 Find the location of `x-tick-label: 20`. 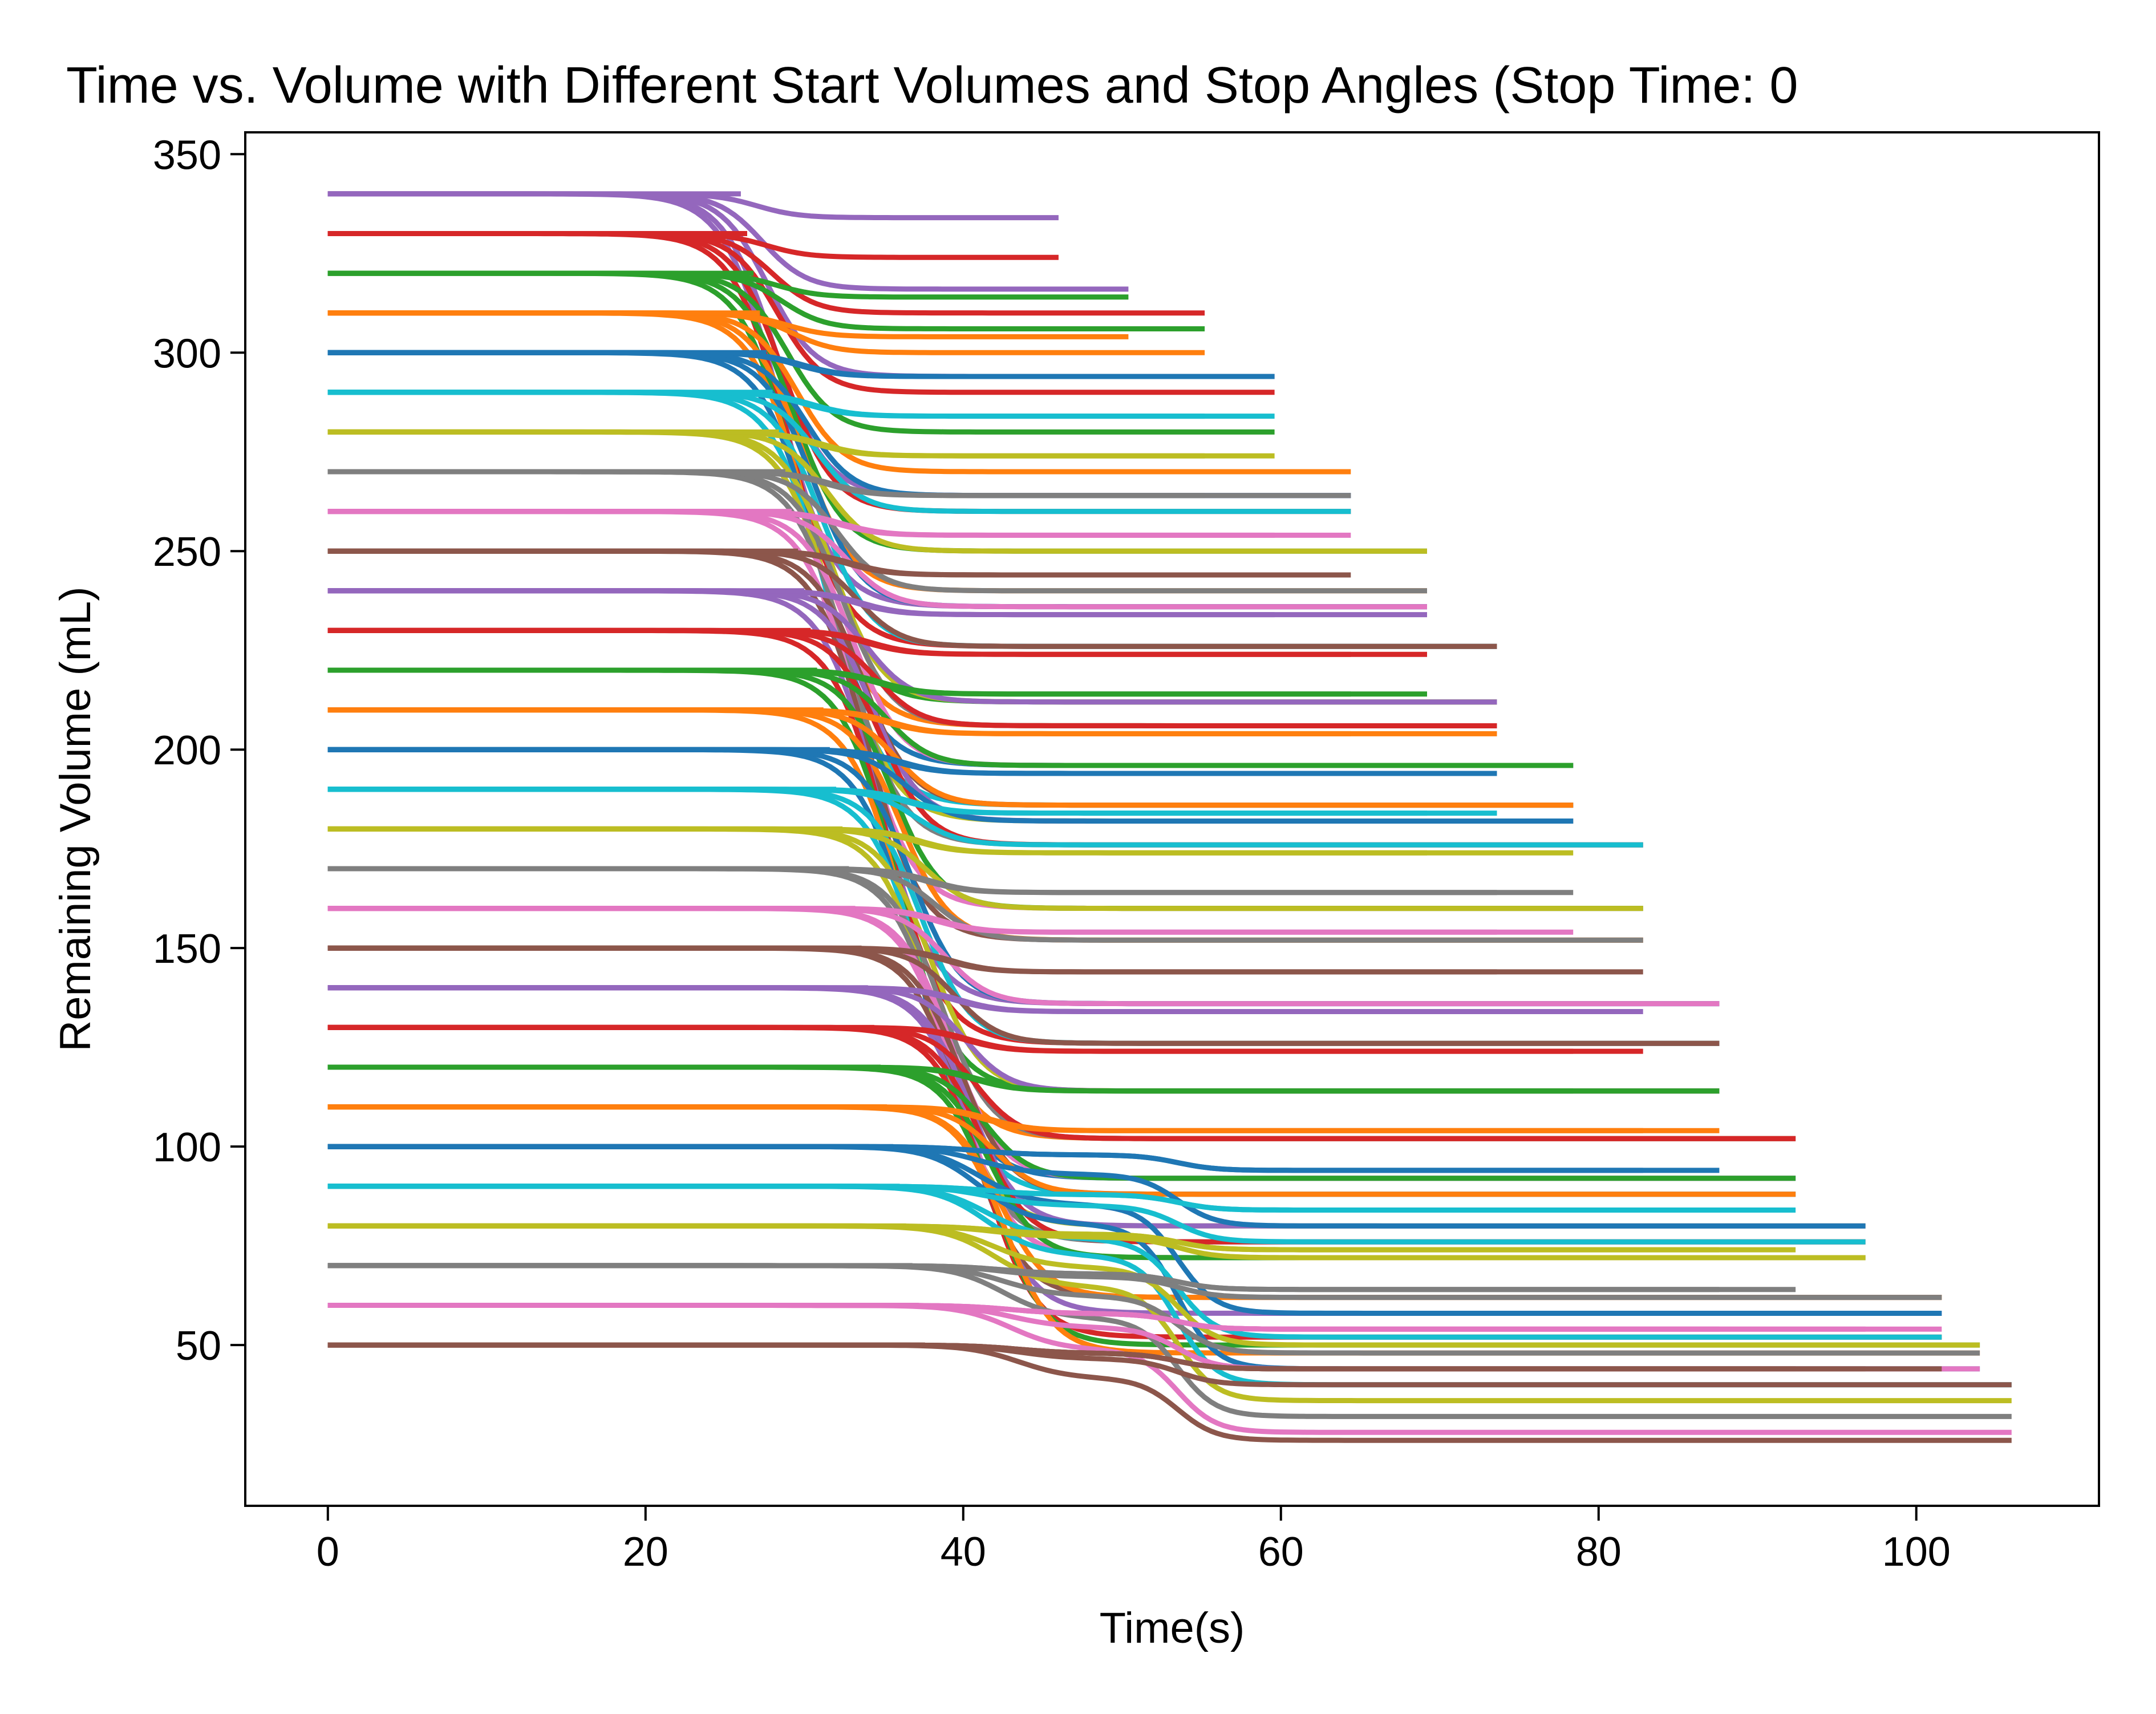

x-tick-label: 20 is located at coordinates (645, 1552).